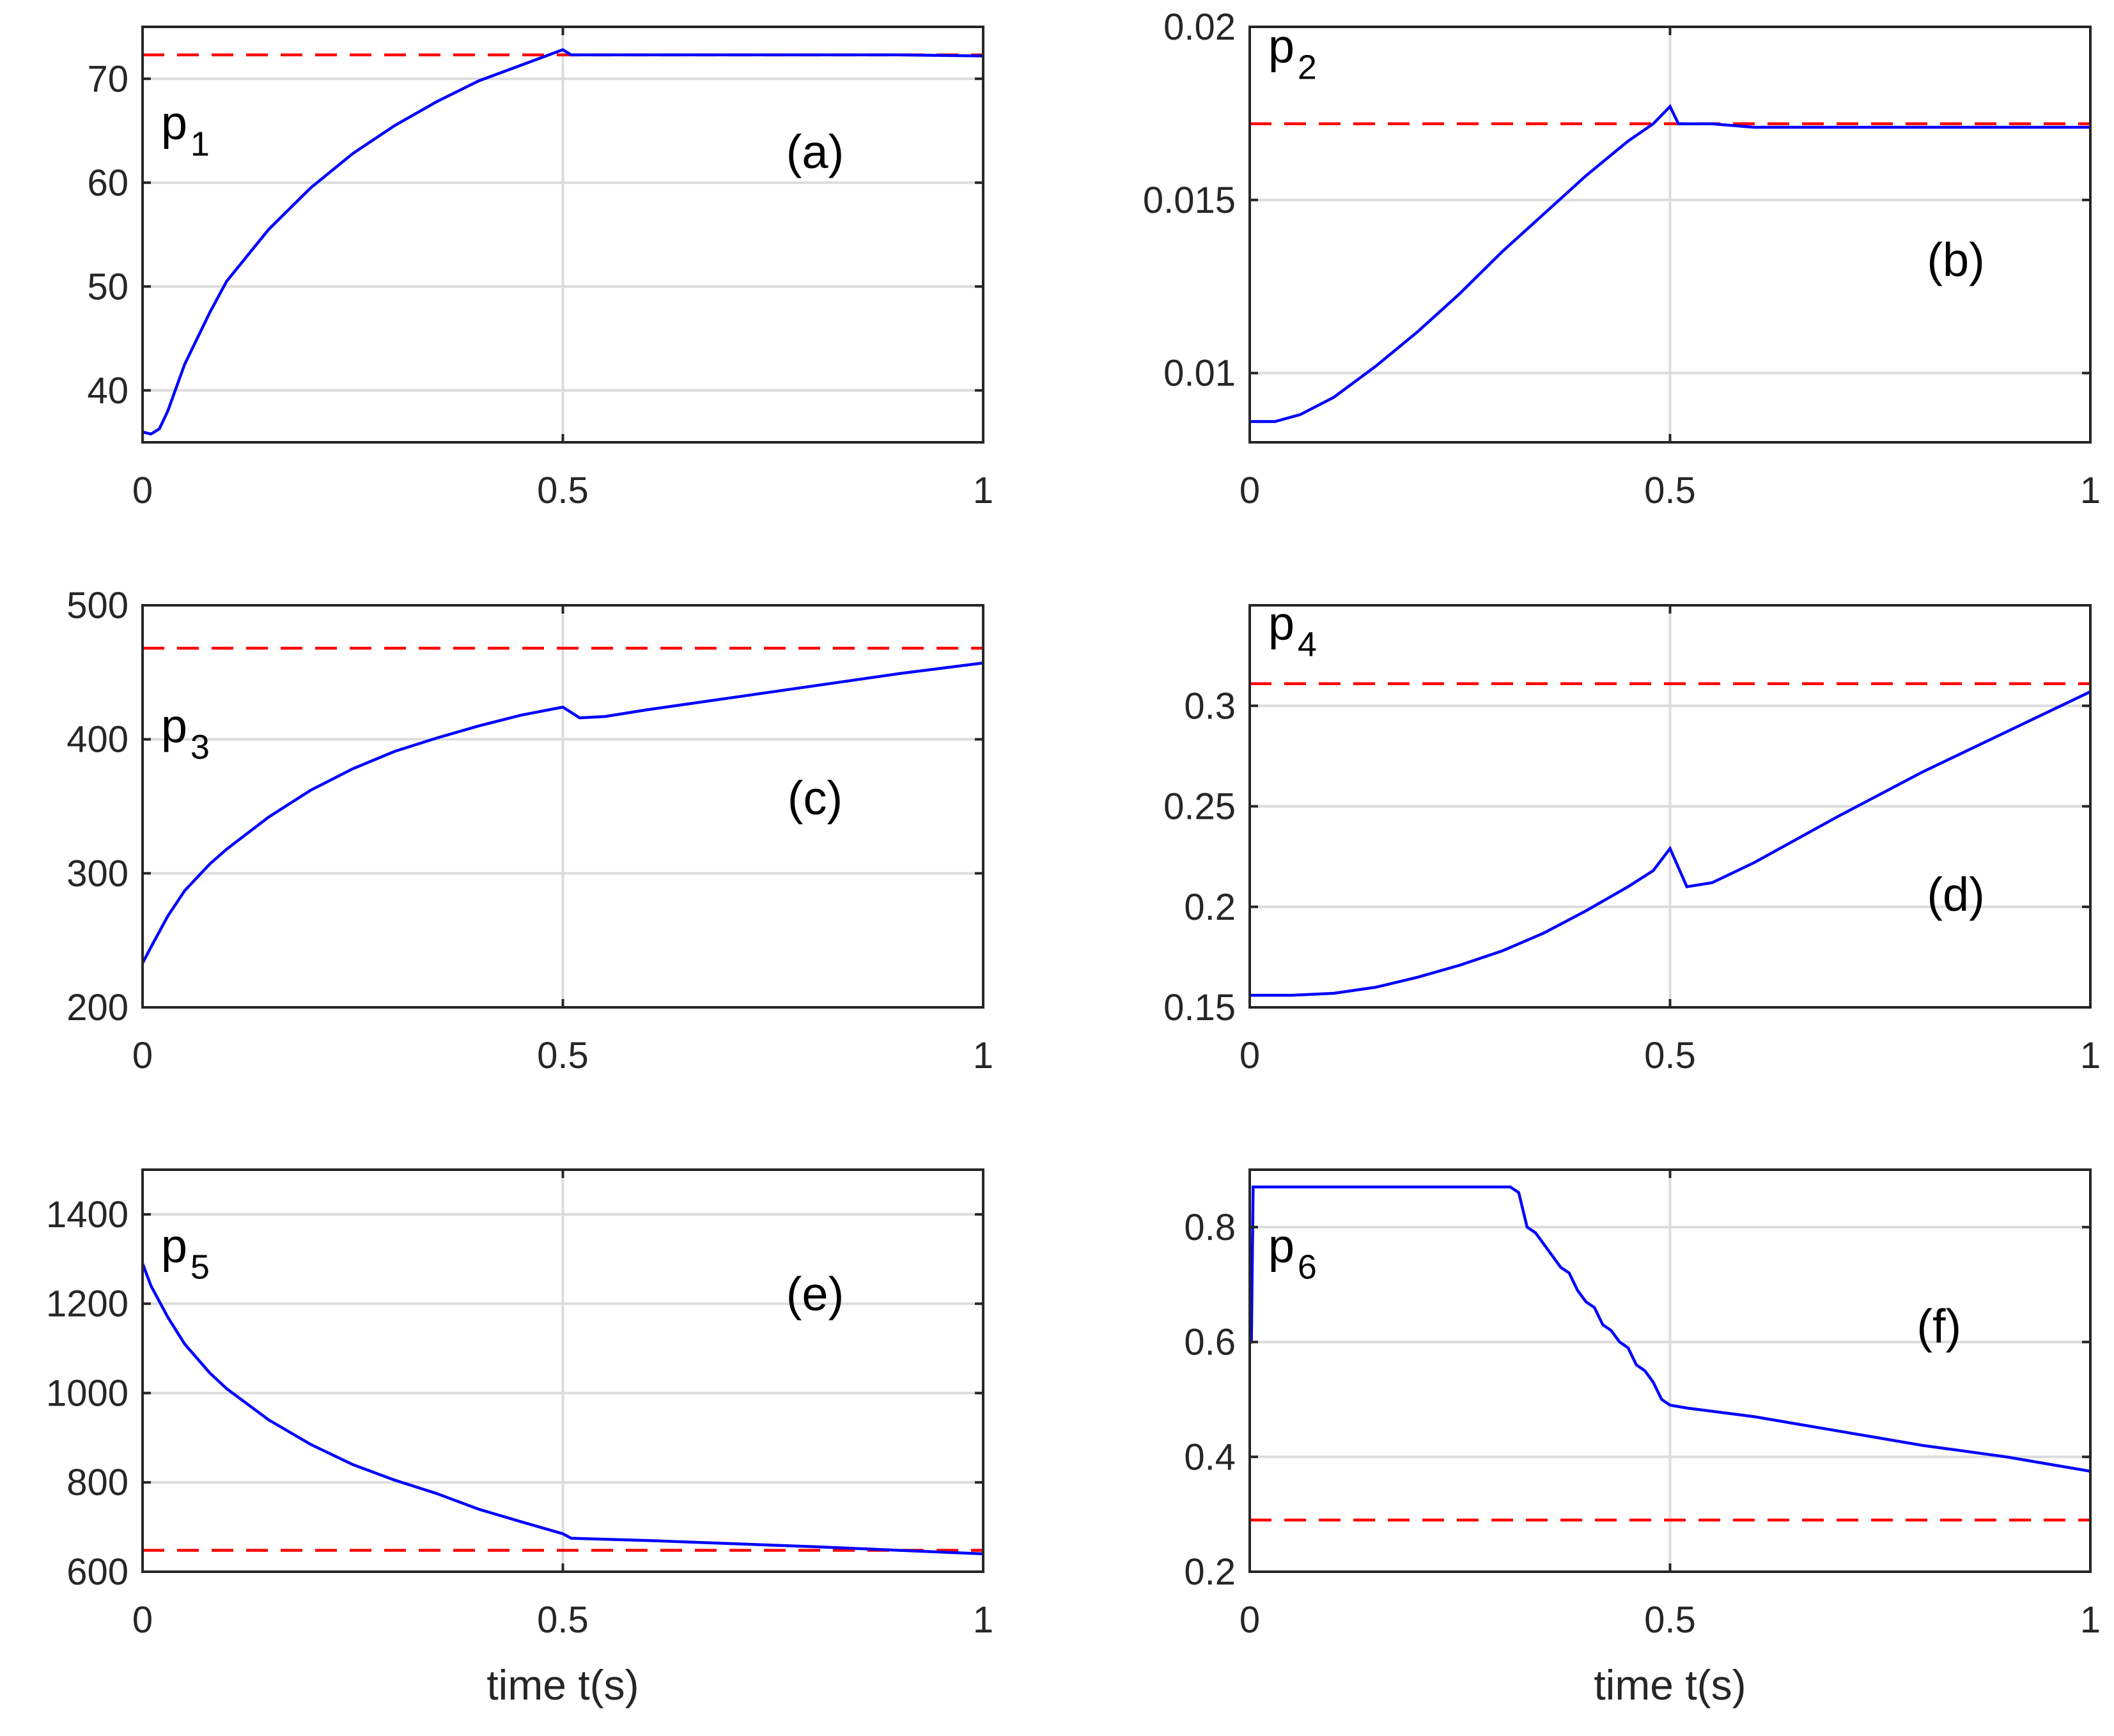 Image resolution: width=2114 pixels, height=1736 pixels. I want to click on panel-b-ytick-label: 0.02, so click(1199, 27).